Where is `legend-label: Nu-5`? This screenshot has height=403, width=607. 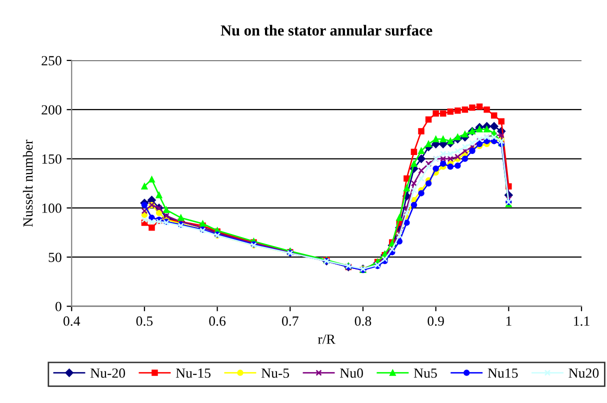 legend-label: Nu-5 is located at coordinates (275, 373).